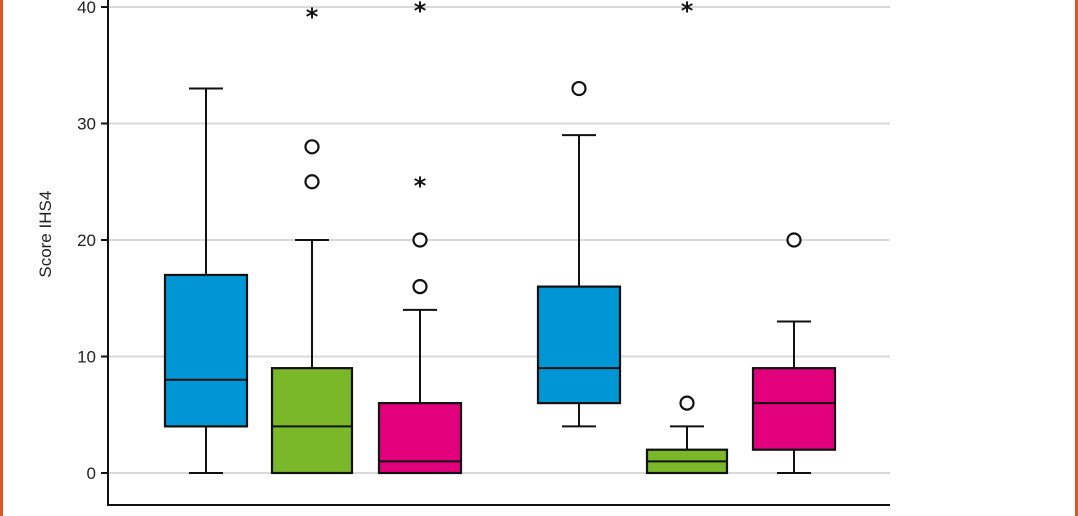 This screenshot has height=516, width=1078. I want to click on y-tick-label-40: 40, so click(86, 8).